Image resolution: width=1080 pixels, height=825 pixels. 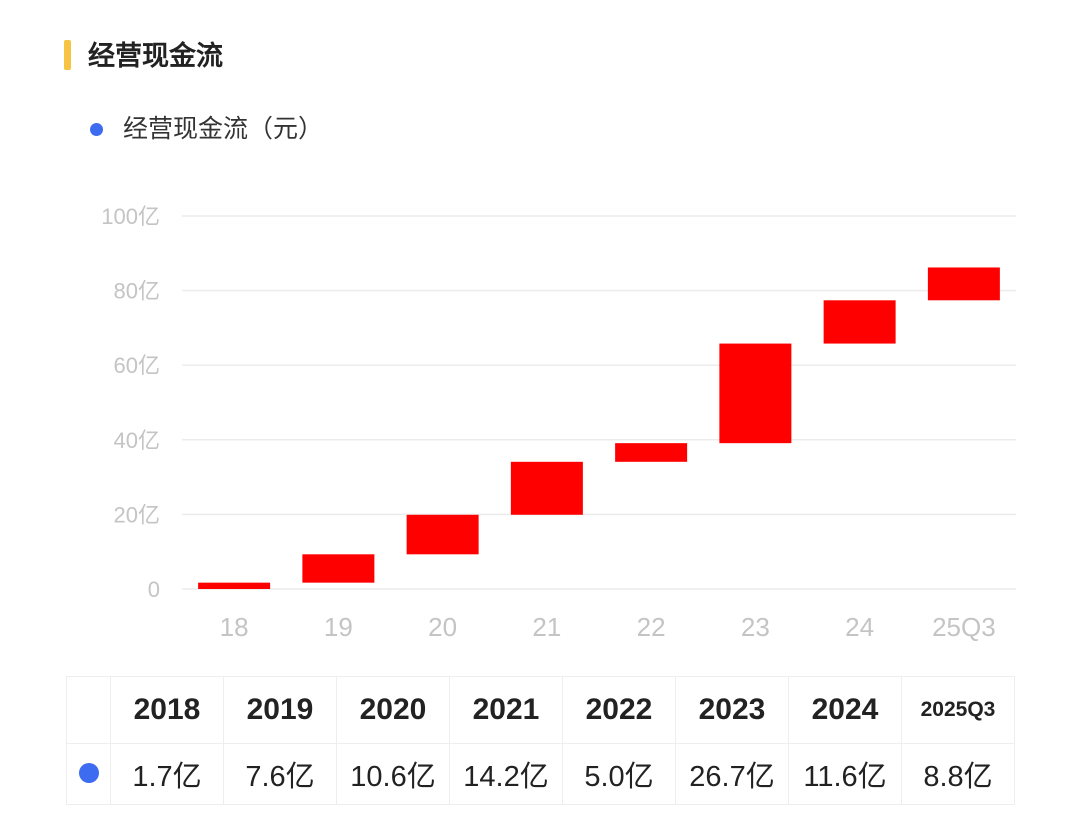 What do you see at coordinates (137, 440) in the screenshot?
I see `y-tick-label: 40亿` at bounding box center [137, 440].